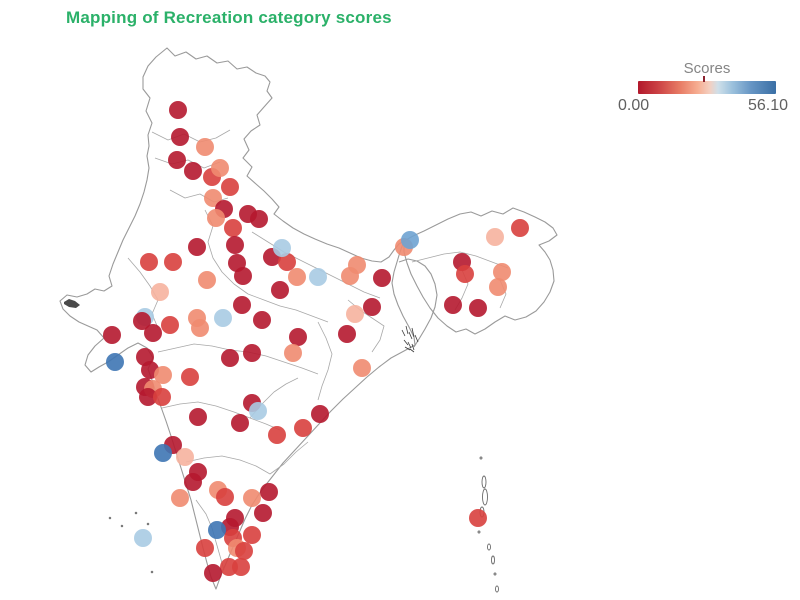  I want to click on colorbar-legend: Scores 0.00 56.10, so click(703, 87).